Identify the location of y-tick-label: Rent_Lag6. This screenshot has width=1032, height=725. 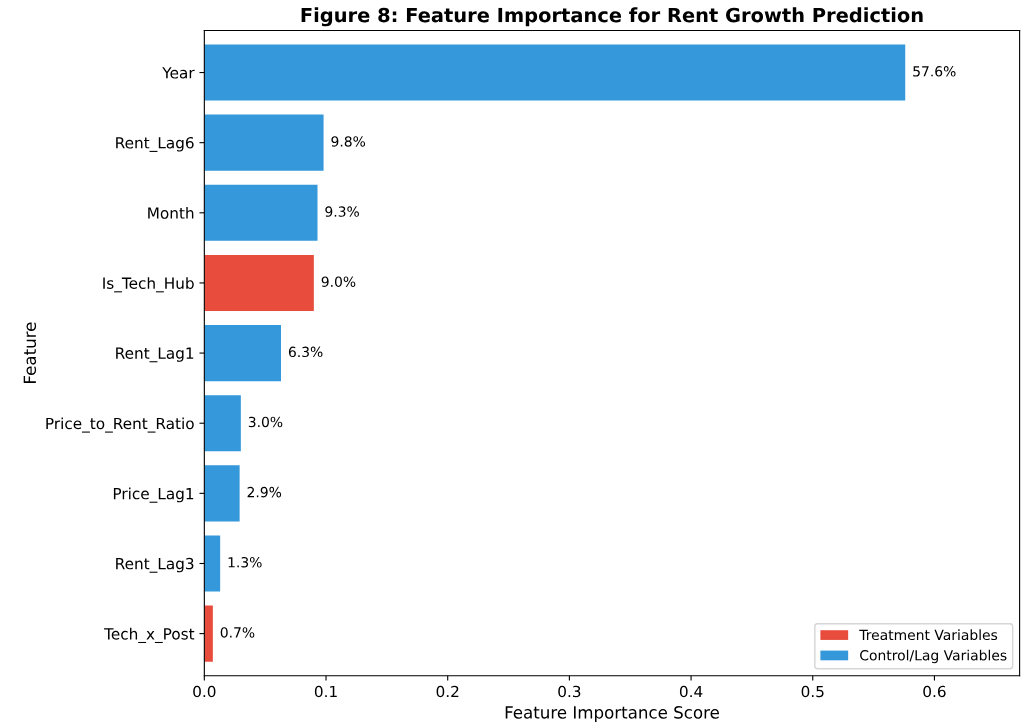
(155, 144).